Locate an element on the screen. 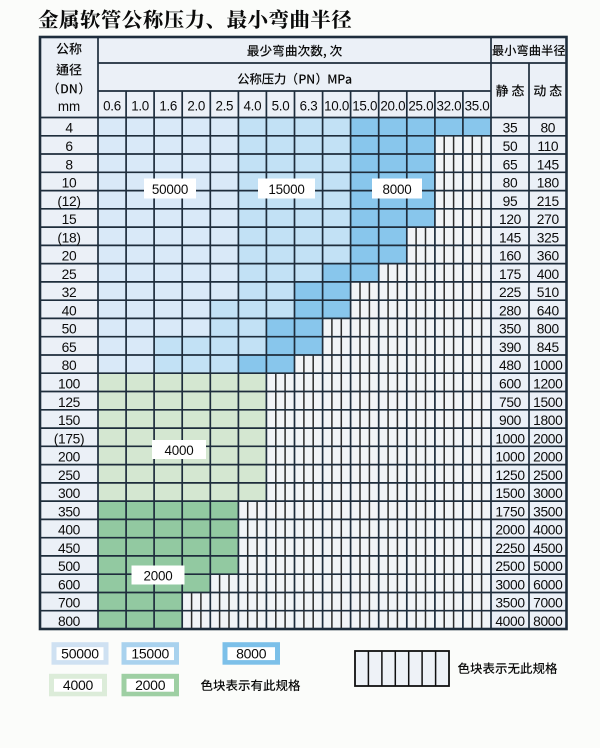 This screenshot has width=600, height=748. svg-text: 225 is located at coordinates (510, 292).